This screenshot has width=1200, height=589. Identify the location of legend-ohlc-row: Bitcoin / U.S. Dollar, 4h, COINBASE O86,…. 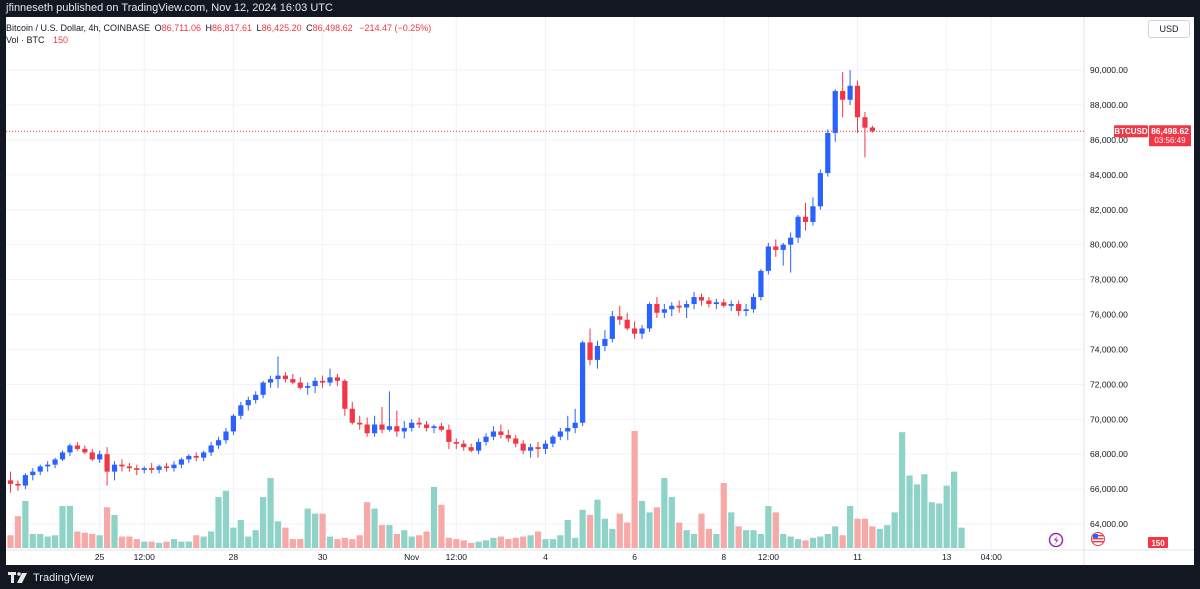
(219, 28).